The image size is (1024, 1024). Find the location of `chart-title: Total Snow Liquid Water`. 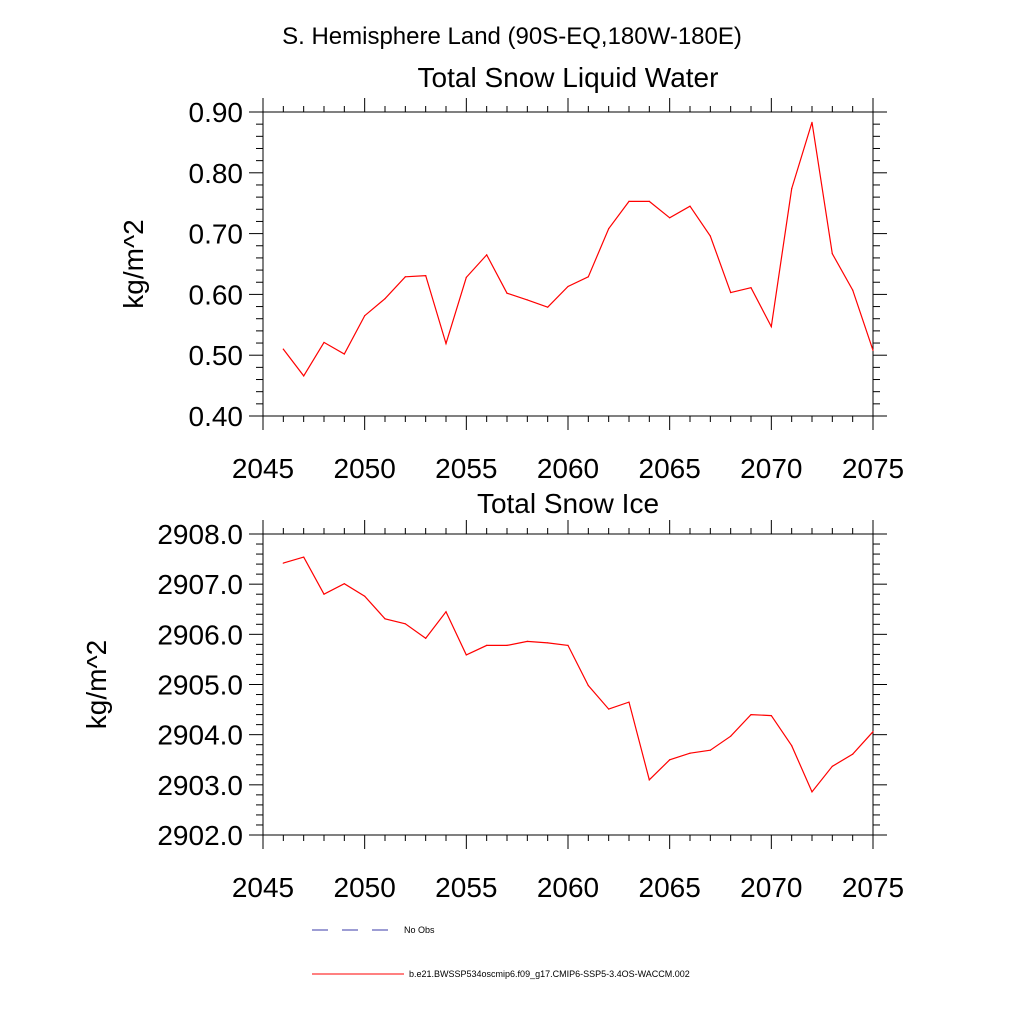

chart-title: Total Snow Liquid Water is located at coordinates (568, 77).